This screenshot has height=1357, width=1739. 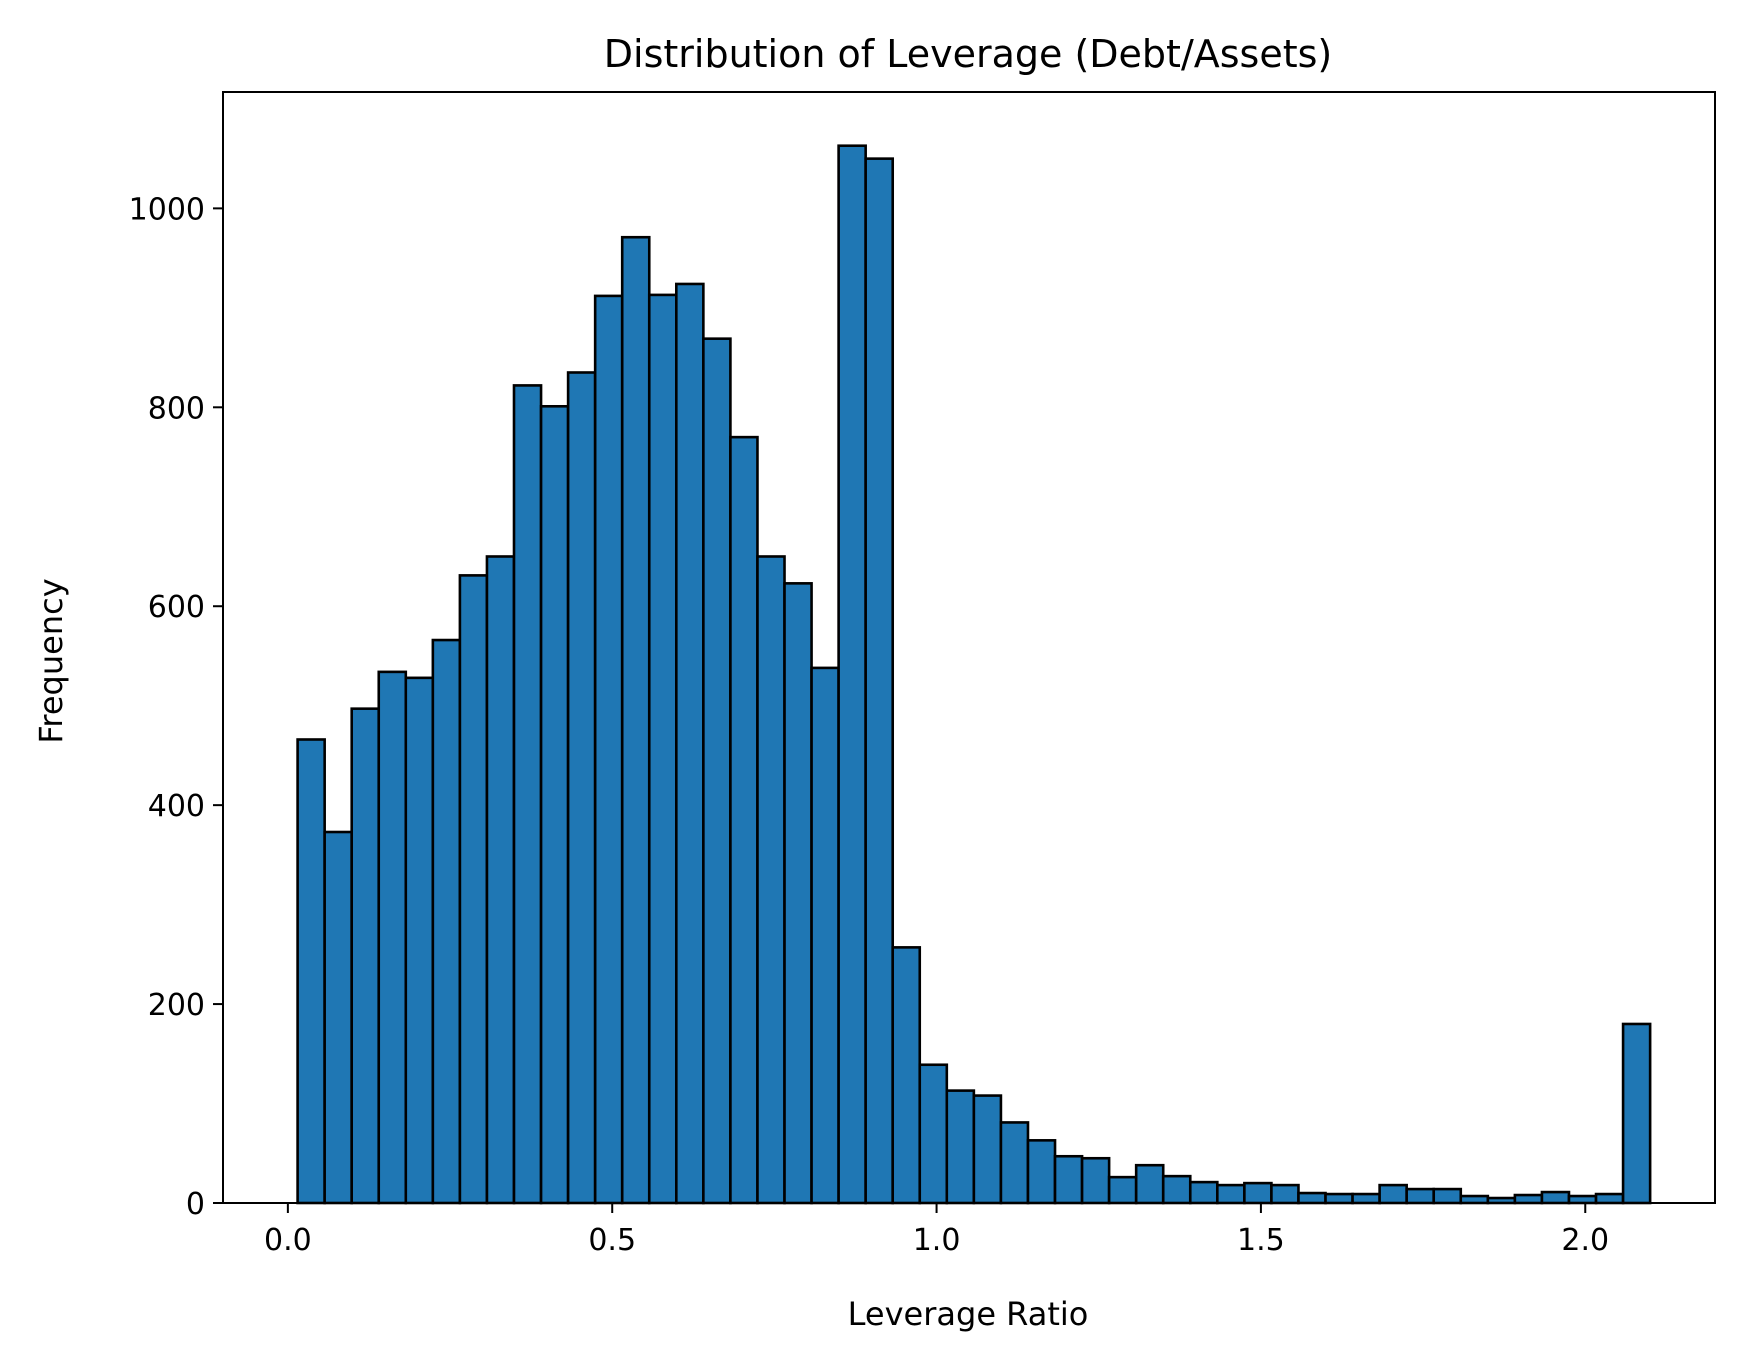 What do you see at coordinates (176, 806) in the screenshot?
I see `y-tick-label: 400` at bounding box center [176, 806].